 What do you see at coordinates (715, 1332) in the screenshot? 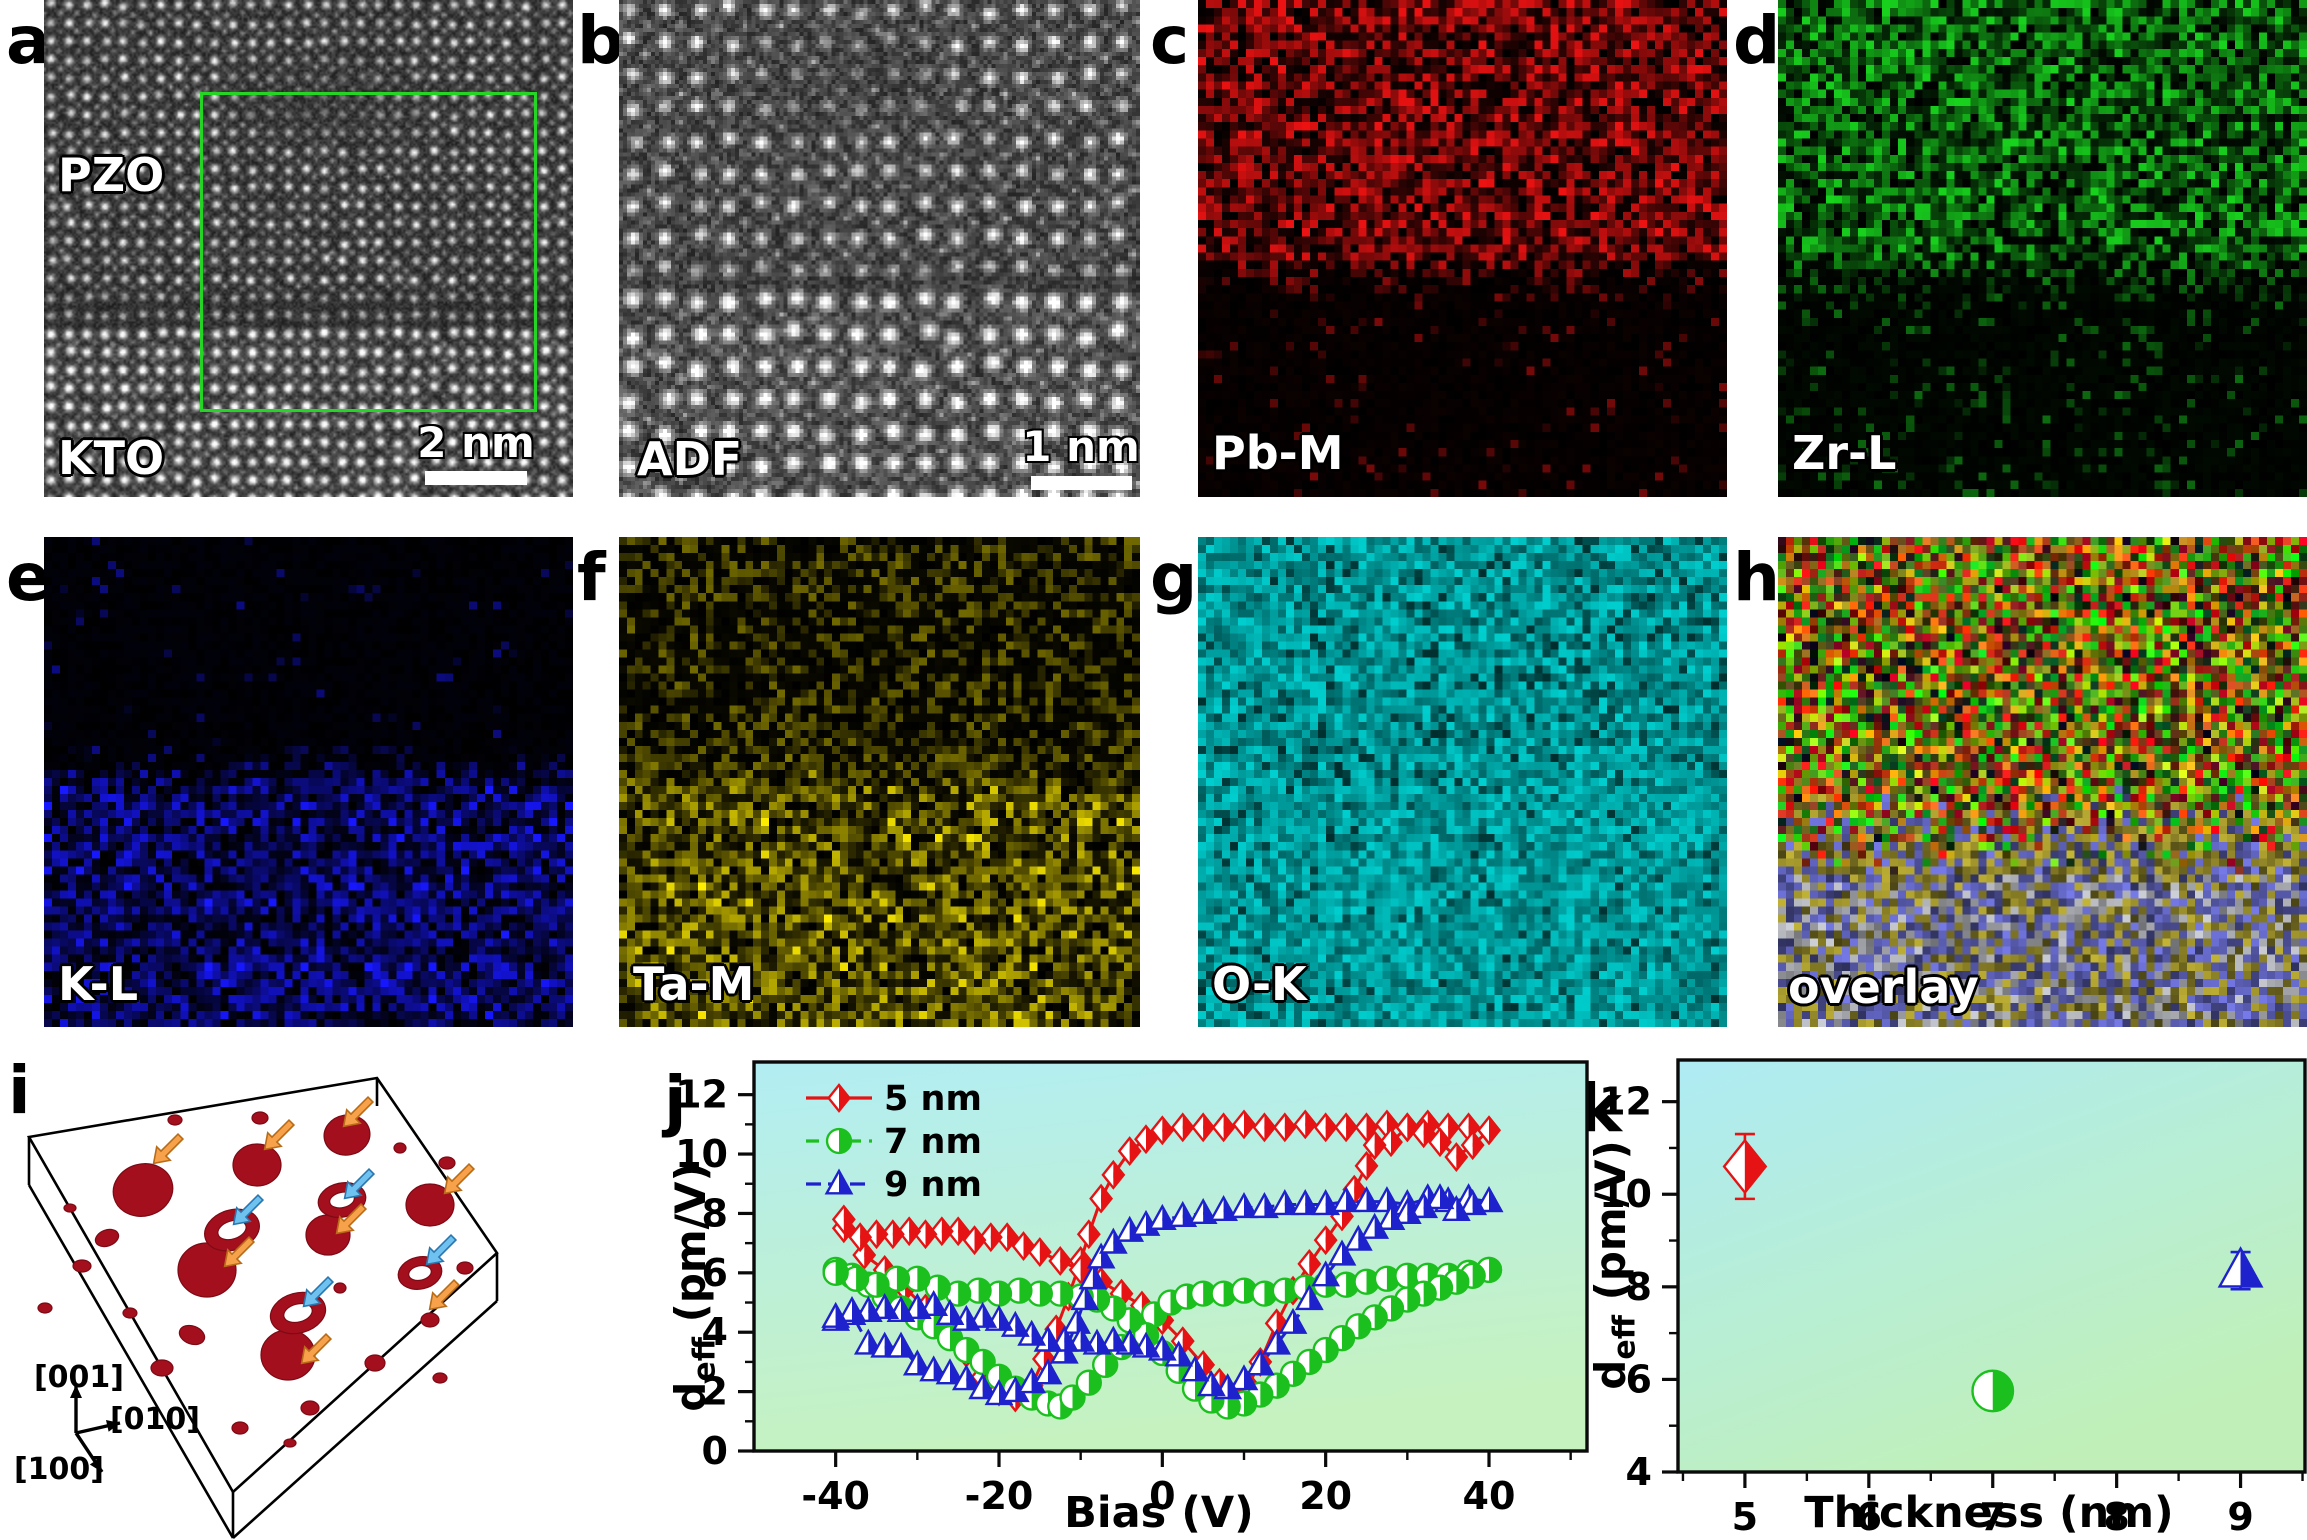
I see `y-tick-label: 4` at bounding box center [715, 1332].